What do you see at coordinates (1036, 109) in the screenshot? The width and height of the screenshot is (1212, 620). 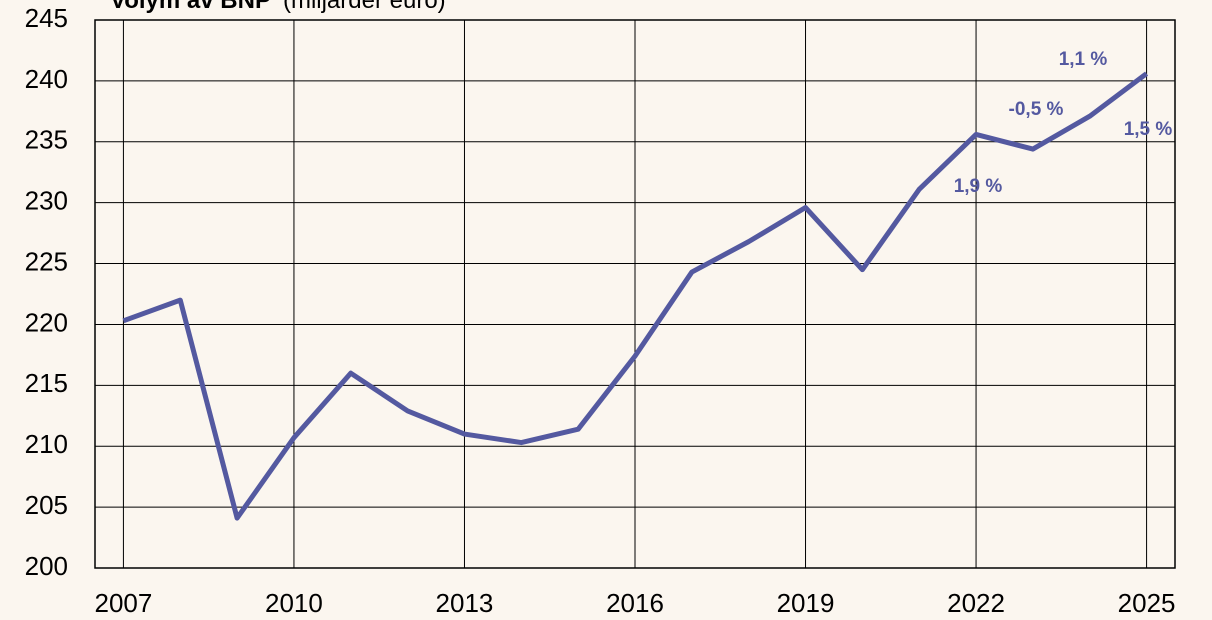 I see `annotation: -0,5 %` at bounding box center [1036, 109].